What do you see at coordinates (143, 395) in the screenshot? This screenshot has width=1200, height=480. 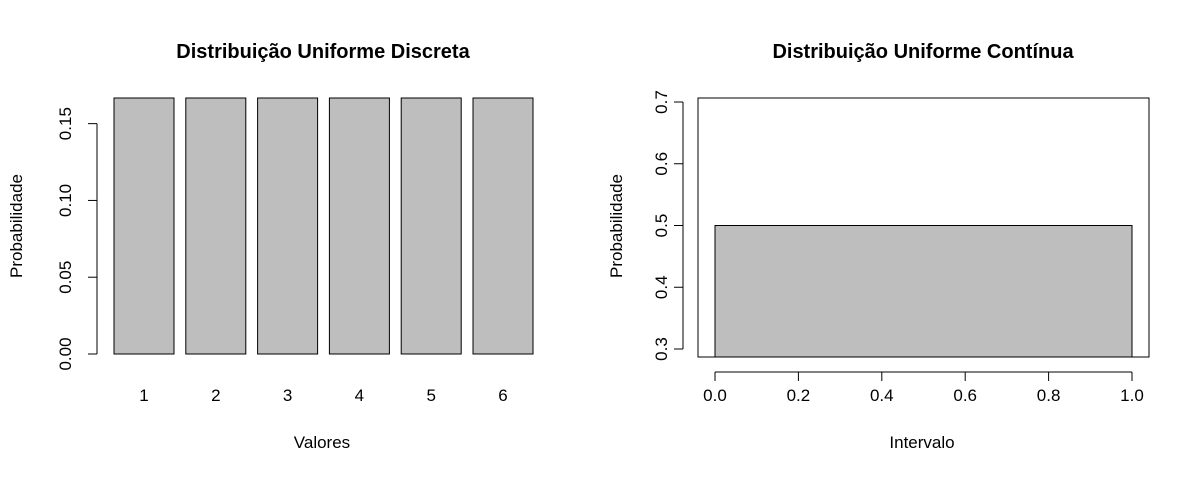 I see `x-tick-label: 1` at bounding box center [143, 395].